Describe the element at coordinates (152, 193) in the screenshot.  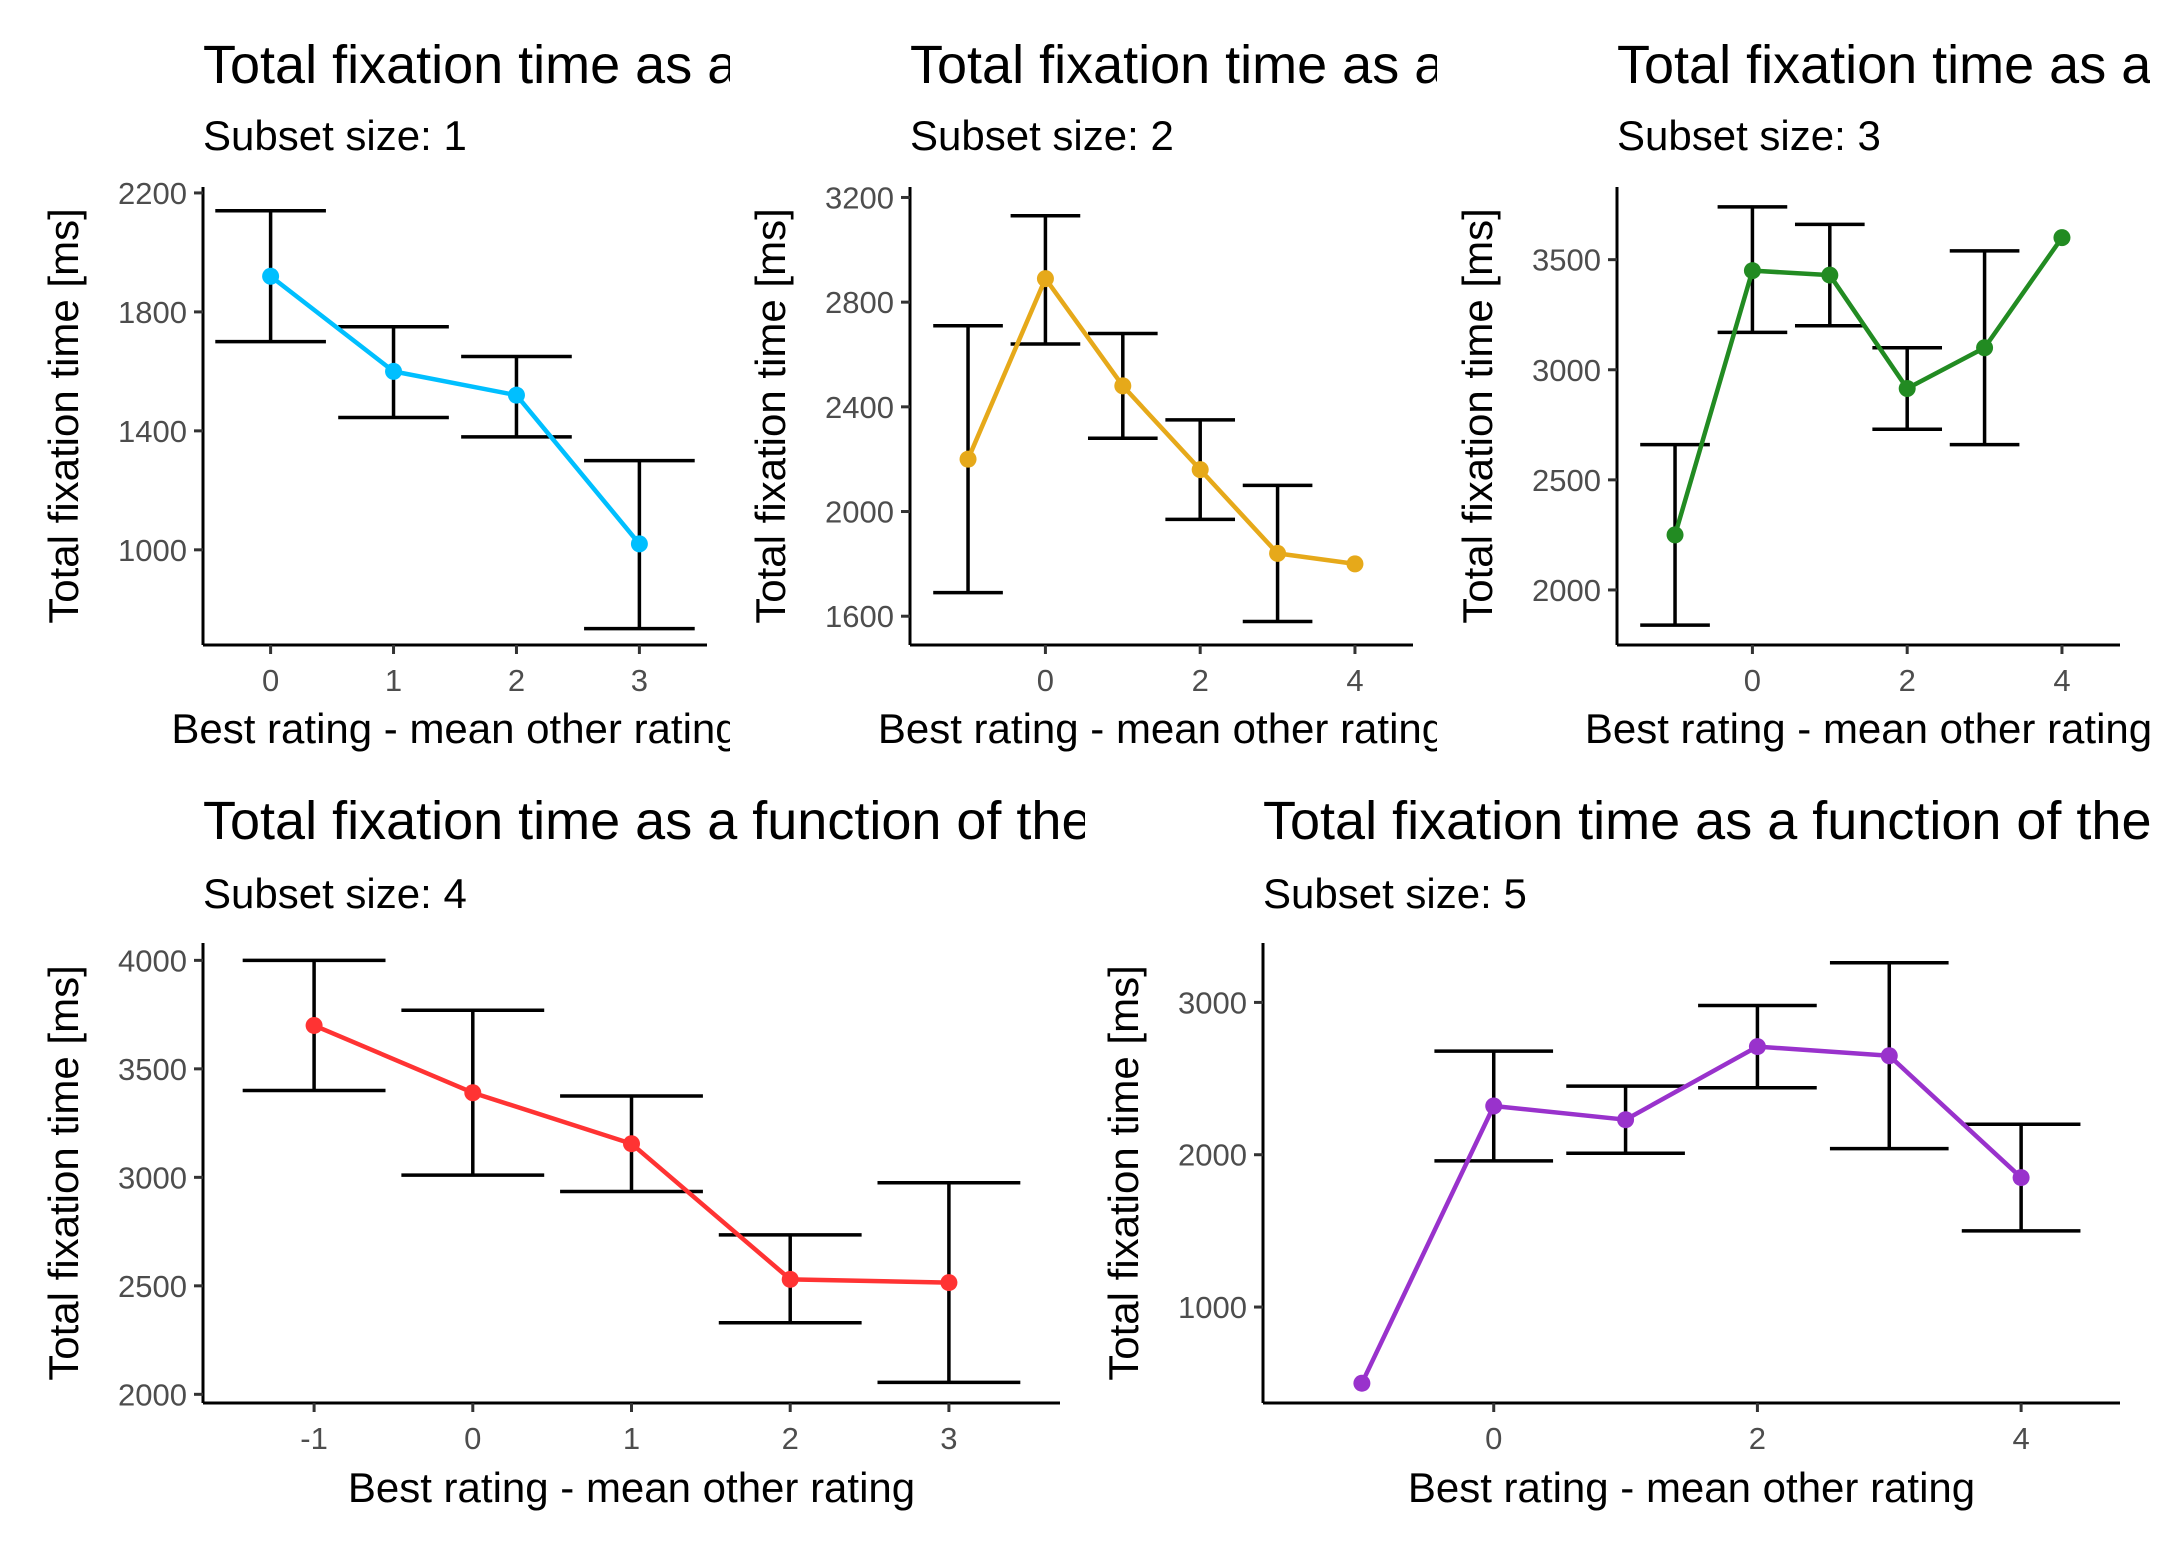
I see `y-tick-label: 2200` at that location.